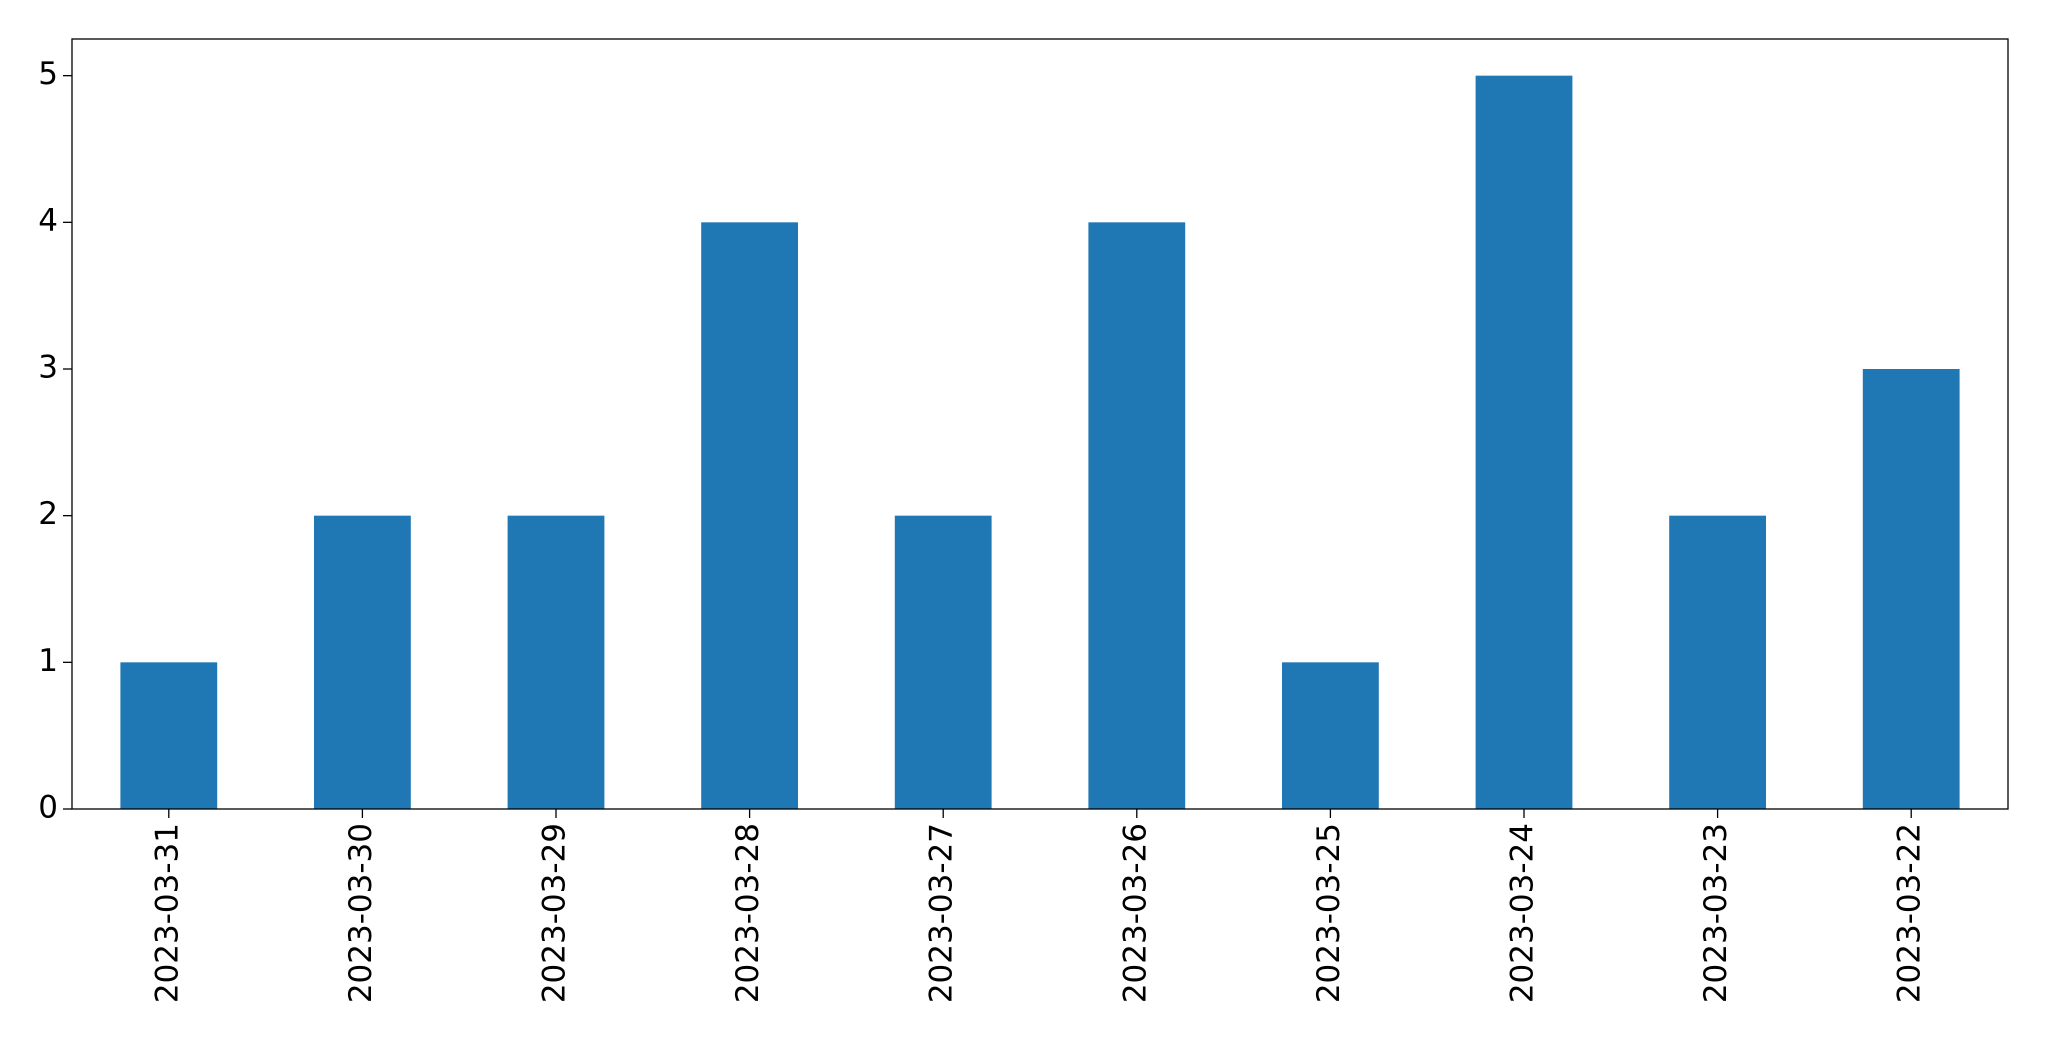 This screenshot has width=2049, height=1061. What do you see at coordinates (555, 913) in the screenshot?
I see `x-tick-label: 2023-03-29` at bounding box center [555, 913].